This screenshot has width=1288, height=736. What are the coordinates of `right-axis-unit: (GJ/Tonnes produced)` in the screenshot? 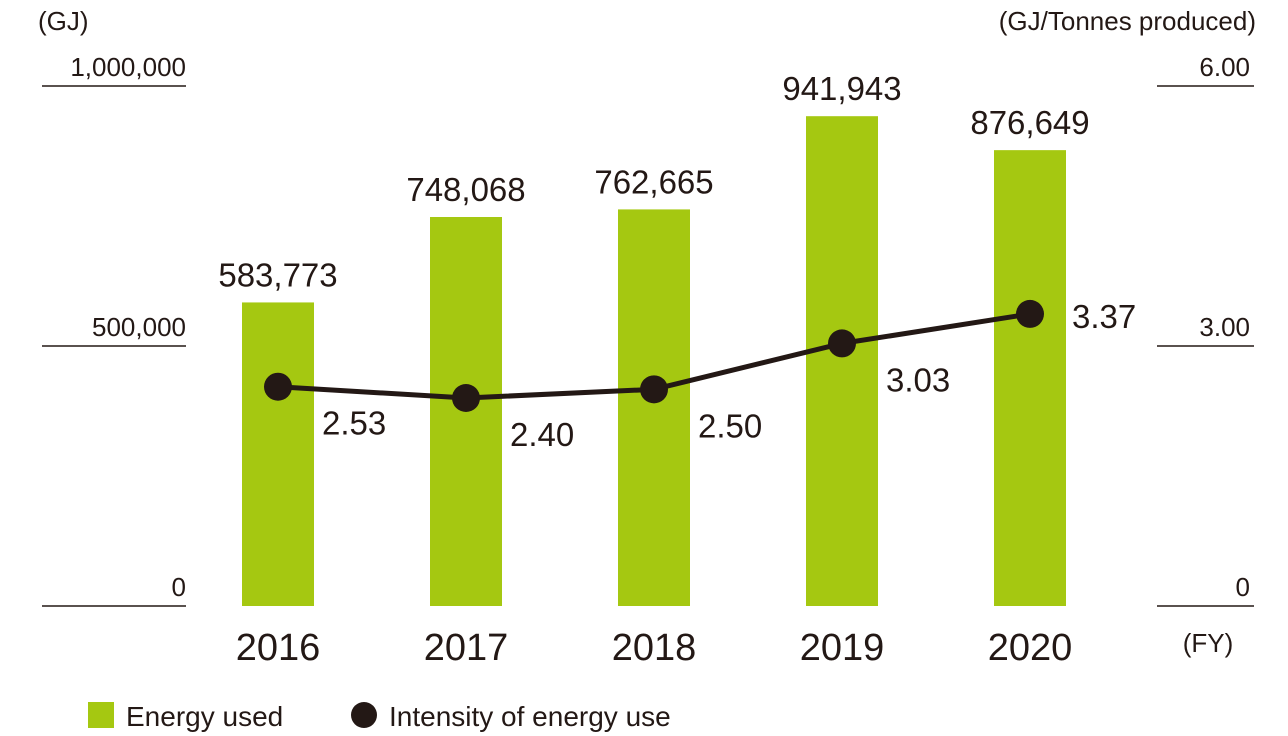 It's located at (1127, 21).